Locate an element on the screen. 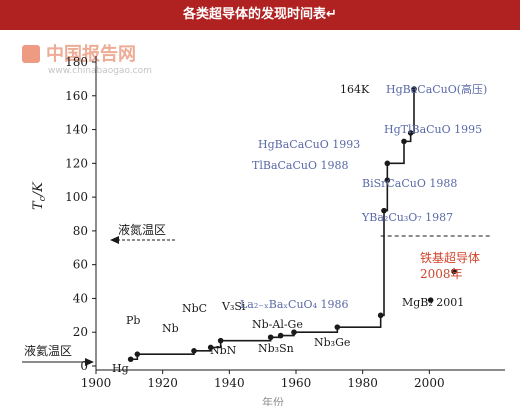 The image size is (520, 410). label-bisrcacuo: BiSrCaCuO 1988 is located at coordinates (409, 183).